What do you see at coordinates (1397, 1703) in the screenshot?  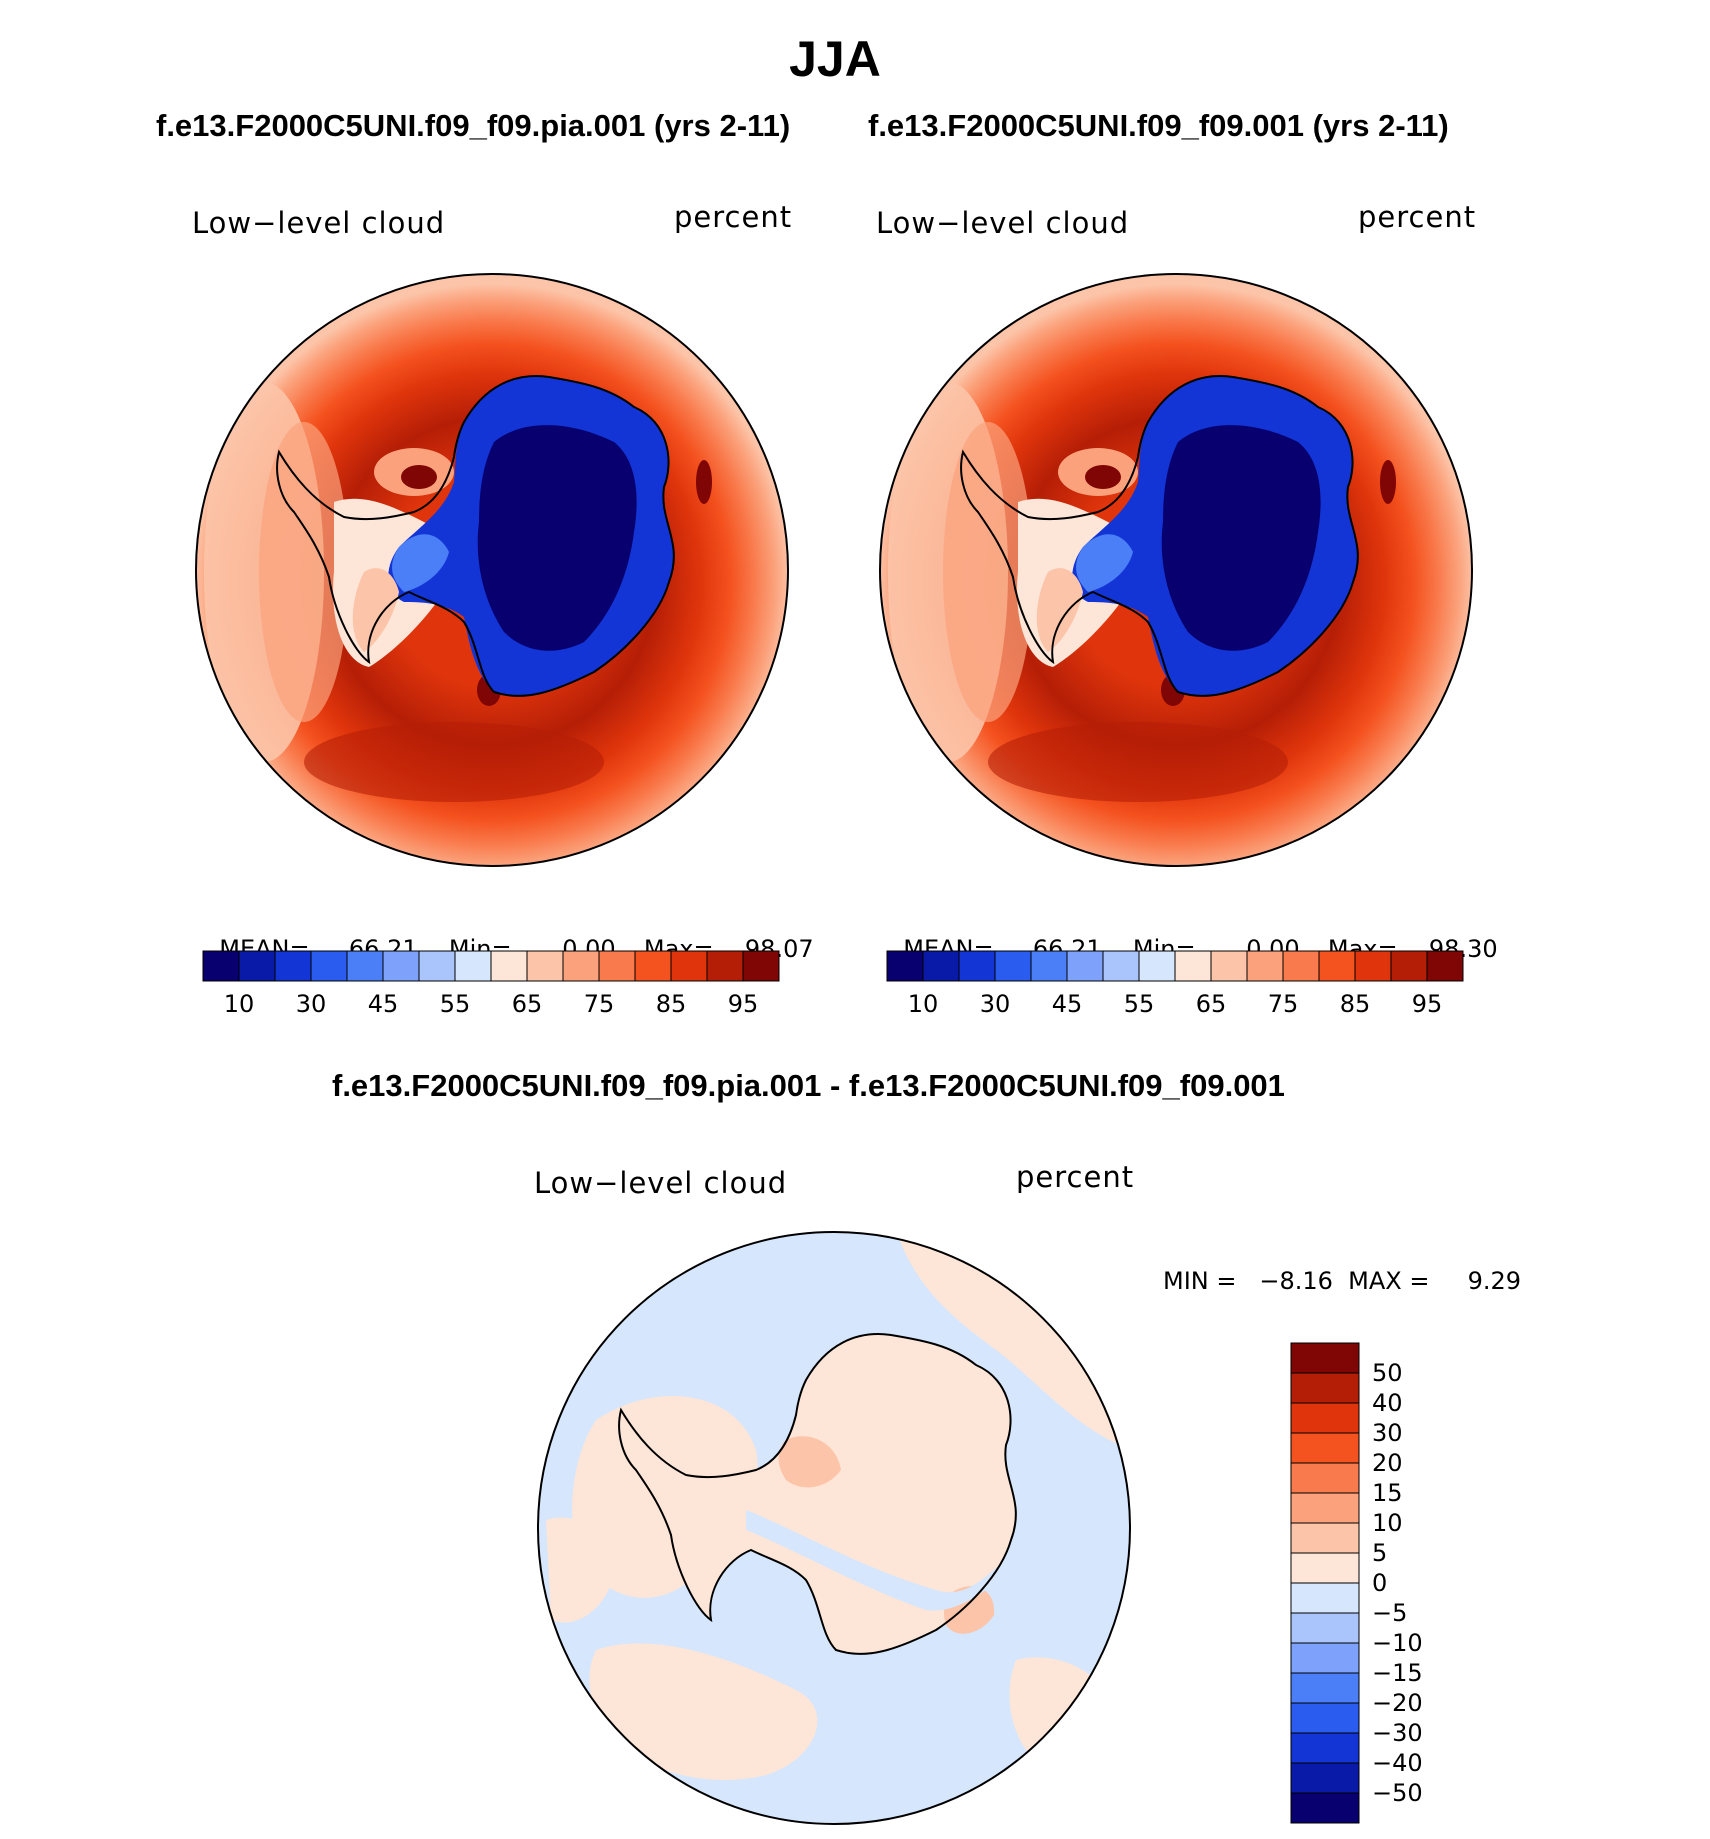 I see `colorbar-tick-label: −20` at bounding box center [1397, 1703].